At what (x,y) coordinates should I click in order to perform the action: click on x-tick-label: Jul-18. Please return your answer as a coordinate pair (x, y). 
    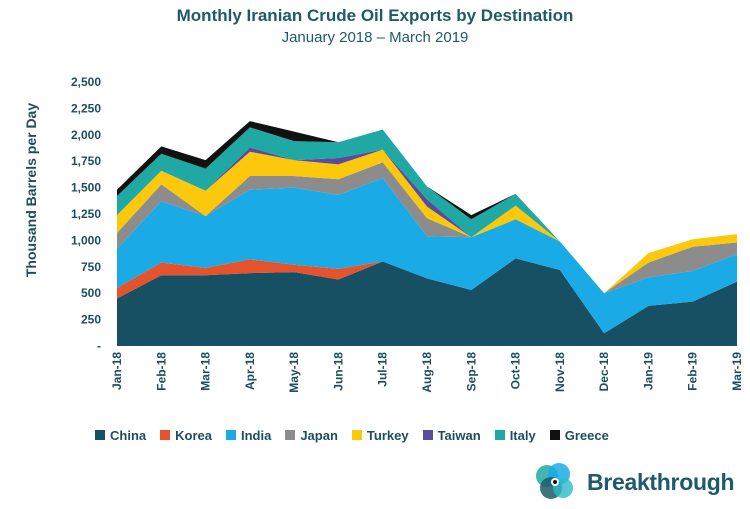
    Looking at the image, I should click on (383, 369).